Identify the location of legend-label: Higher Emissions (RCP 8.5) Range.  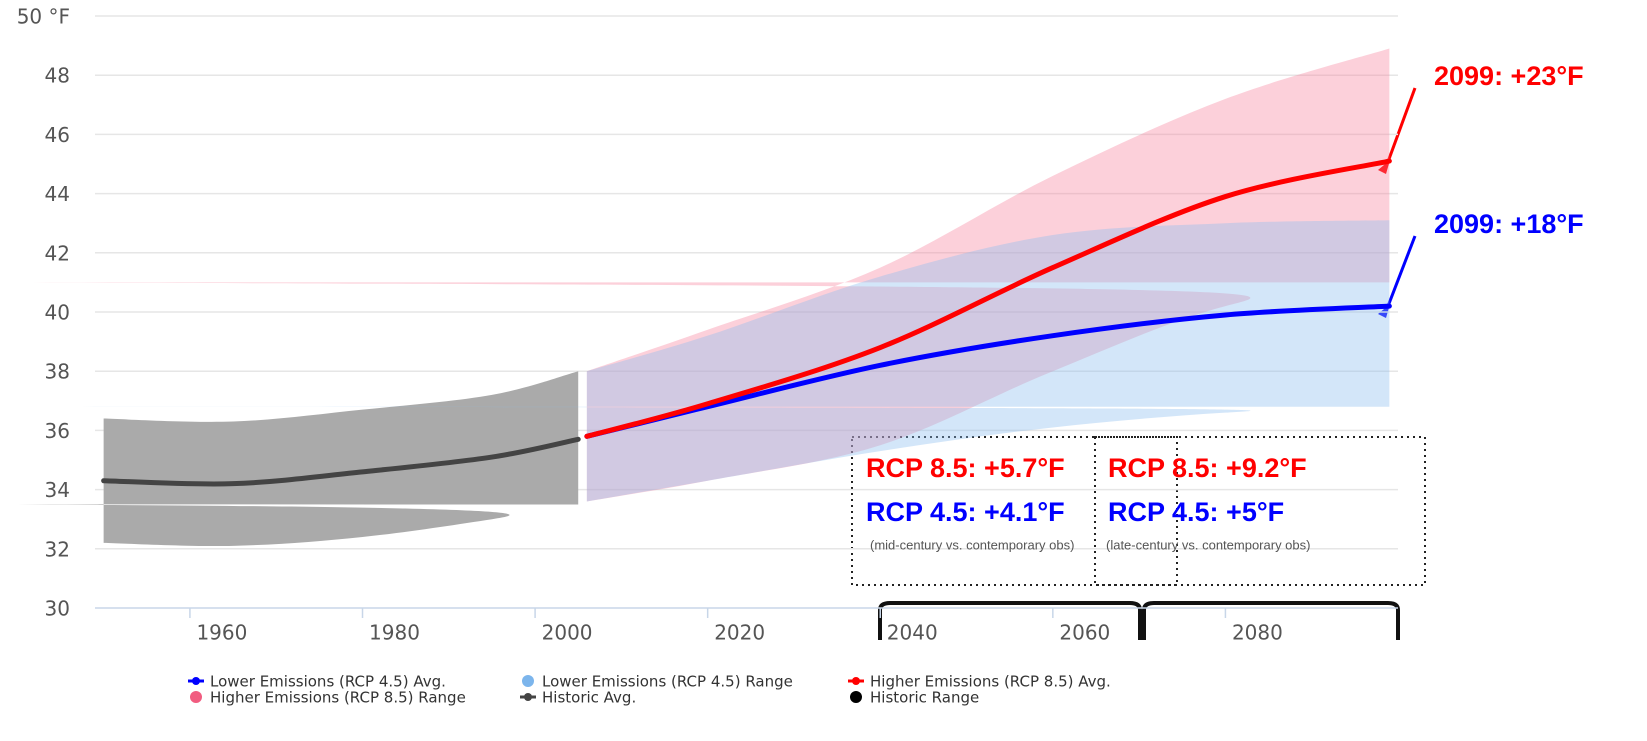
(338, 698).